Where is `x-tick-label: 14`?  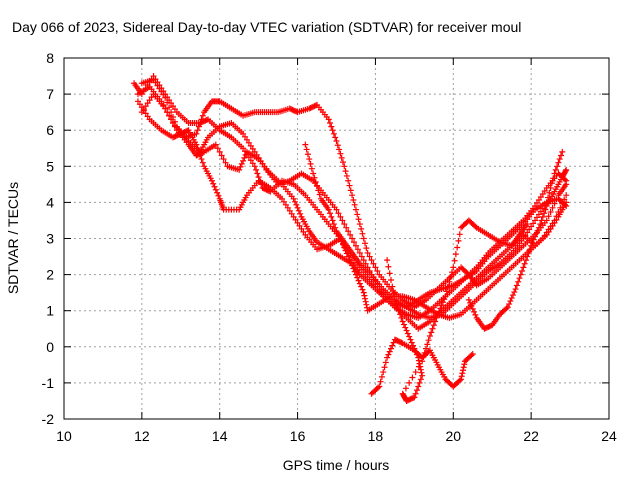 x-tick-label: 14 is located at coordinates (220, 436).